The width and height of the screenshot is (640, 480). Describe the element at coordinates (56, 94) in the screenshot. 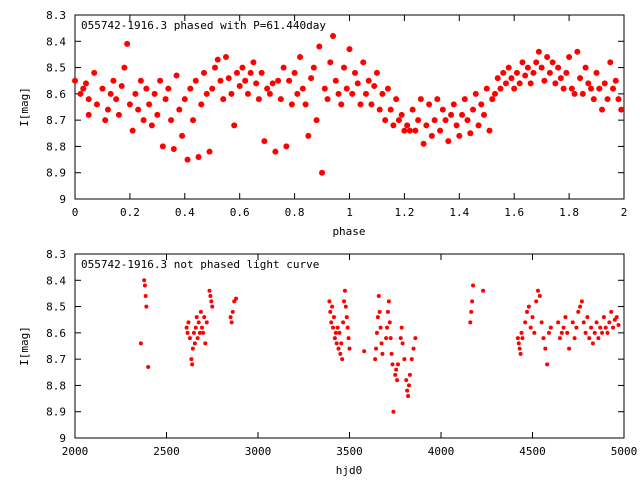

I see `y-tick-label: 8.6` at that location.